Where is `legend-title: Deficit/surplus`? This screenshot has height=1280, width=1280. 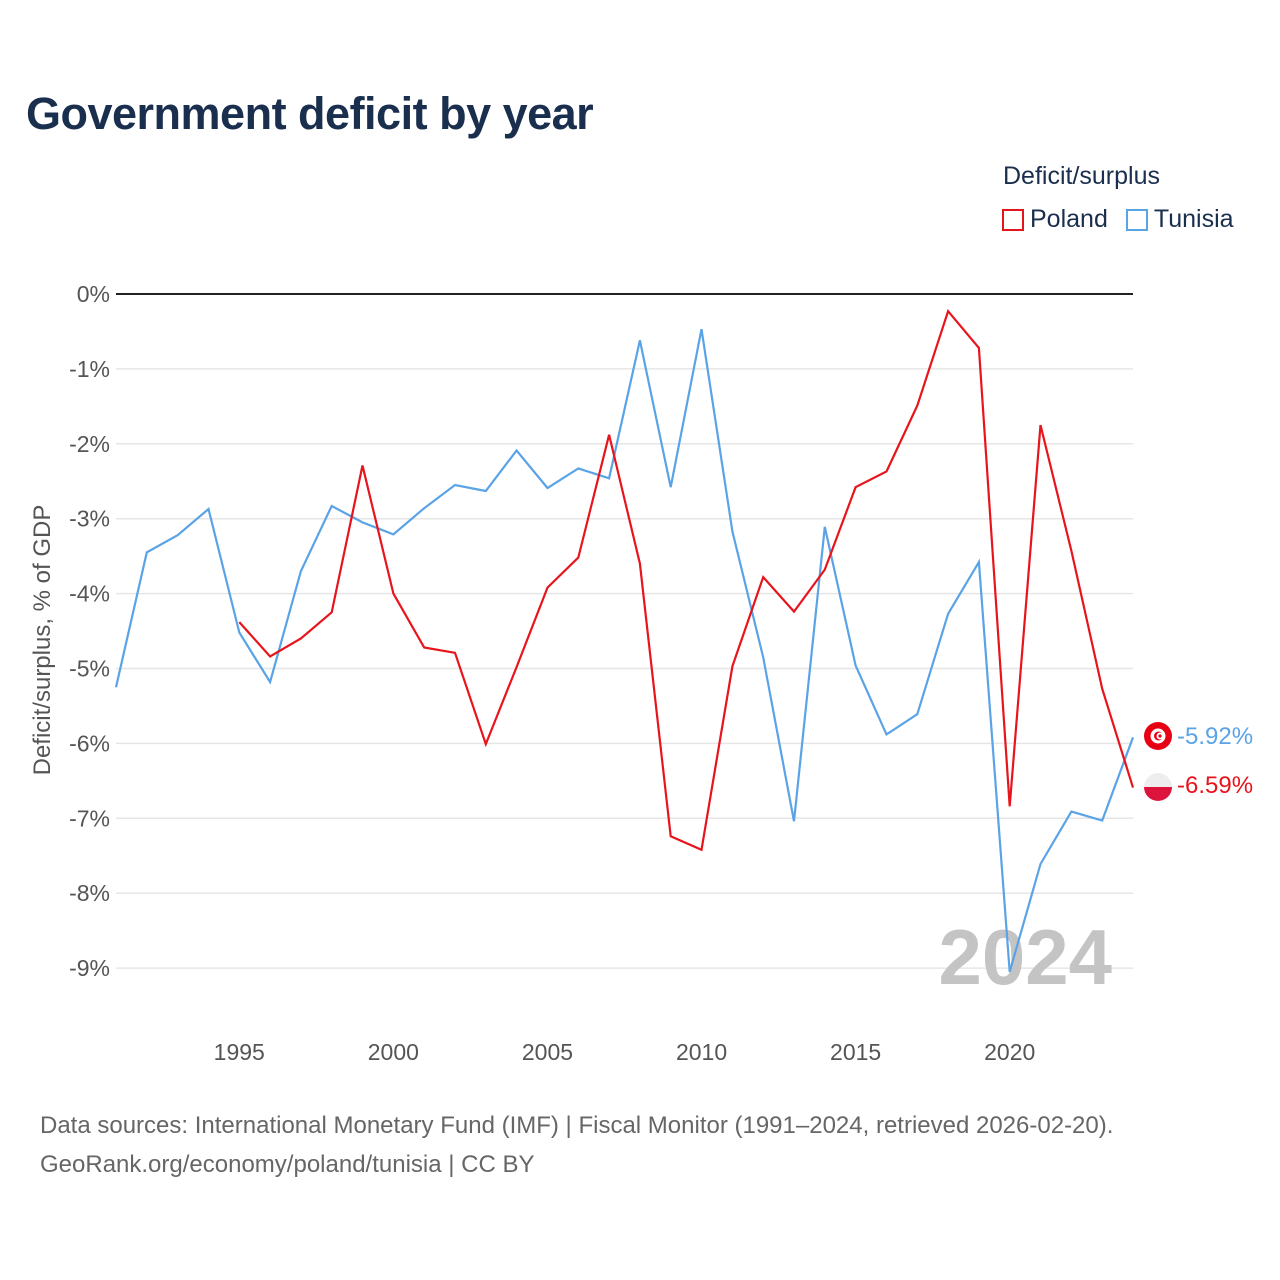 legend-title: Deficit/surplus is located at coordinates (1081, 176).